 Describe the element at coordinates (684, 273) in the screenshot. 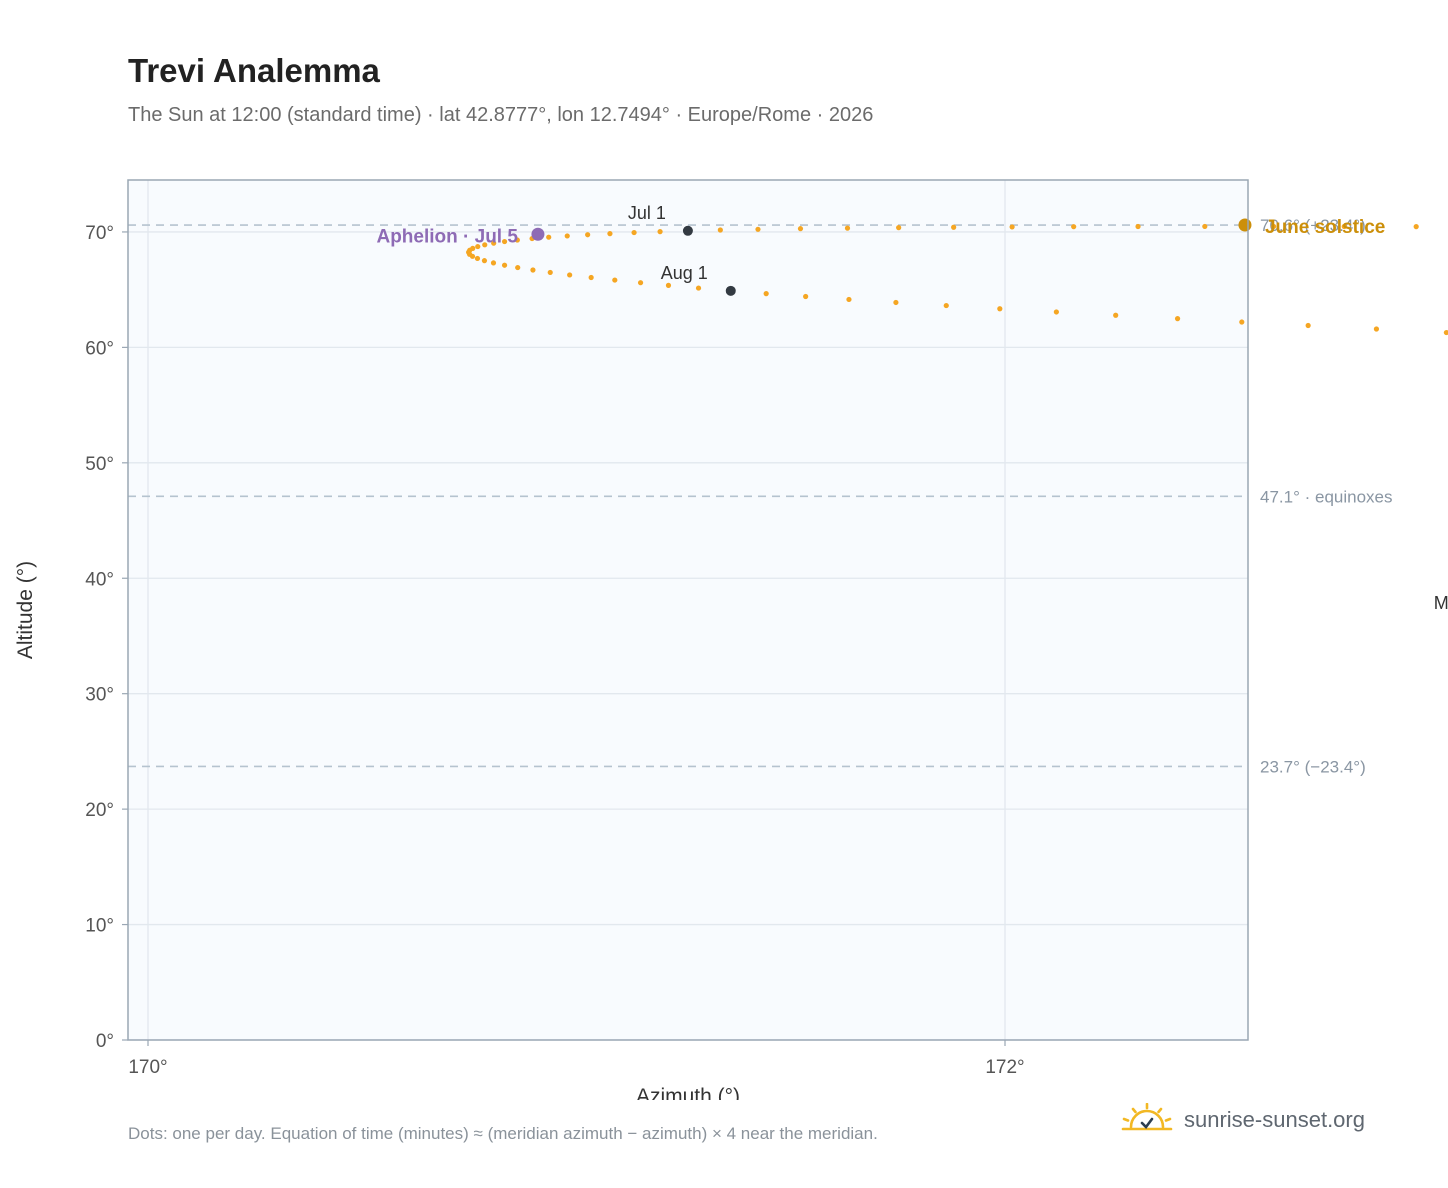

I see `month-label: Aug 1` at that location.